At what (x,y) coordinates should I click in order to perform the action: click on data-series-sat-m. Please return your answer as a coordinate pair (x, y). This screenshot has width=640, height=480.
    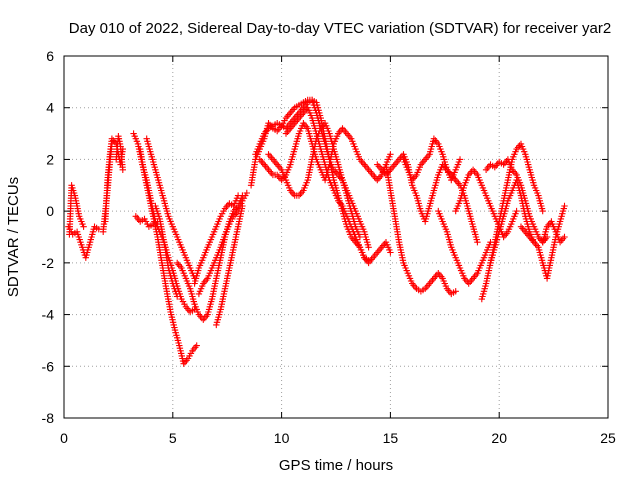
    Looking at the image, I should click on (222, 243).